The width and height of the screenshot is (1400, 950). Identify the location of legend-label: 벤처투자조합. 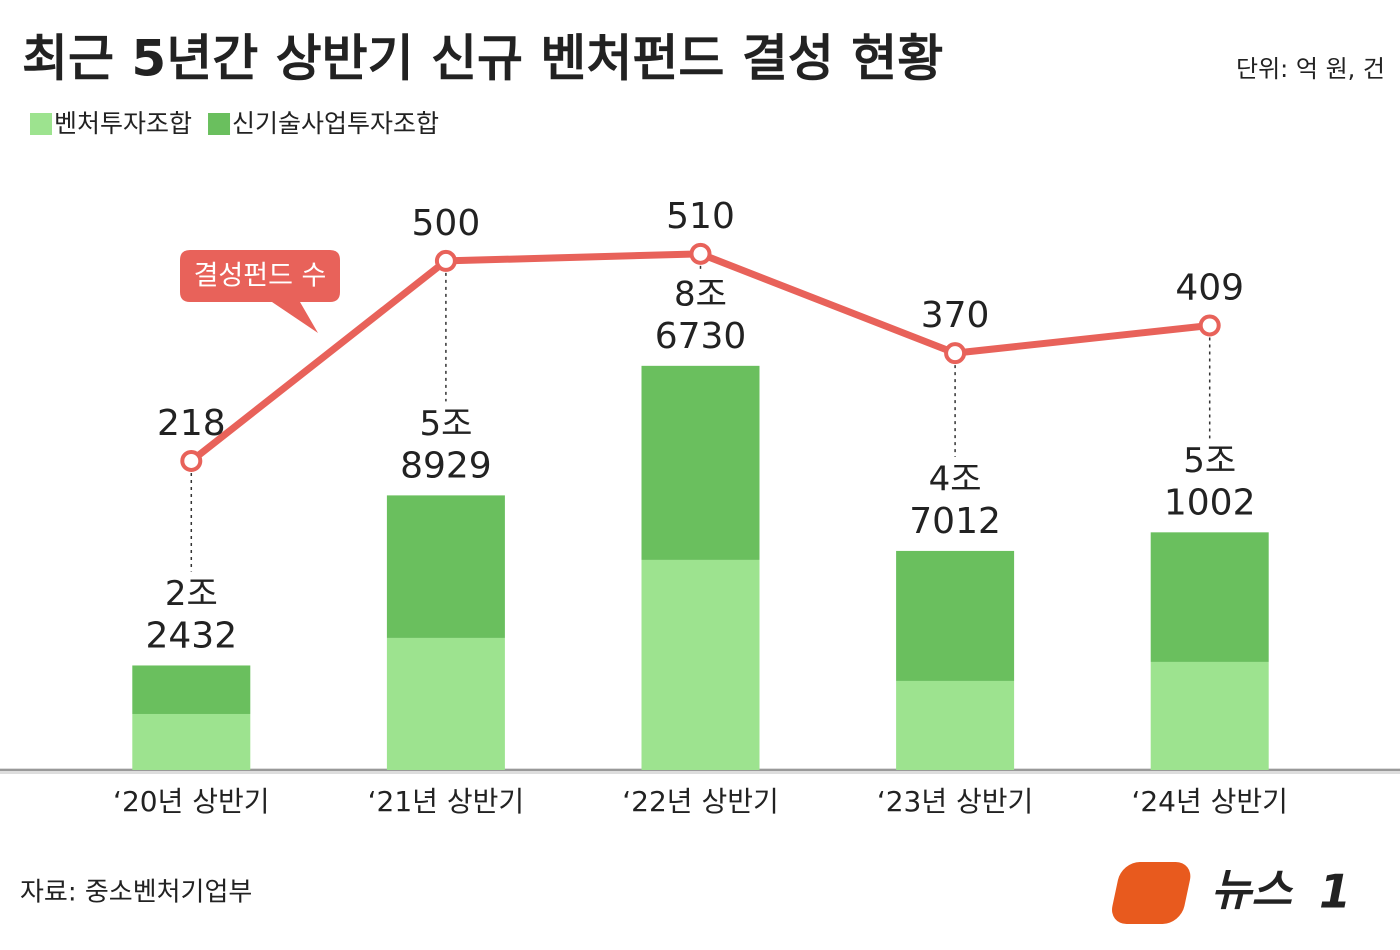
(123, 123).